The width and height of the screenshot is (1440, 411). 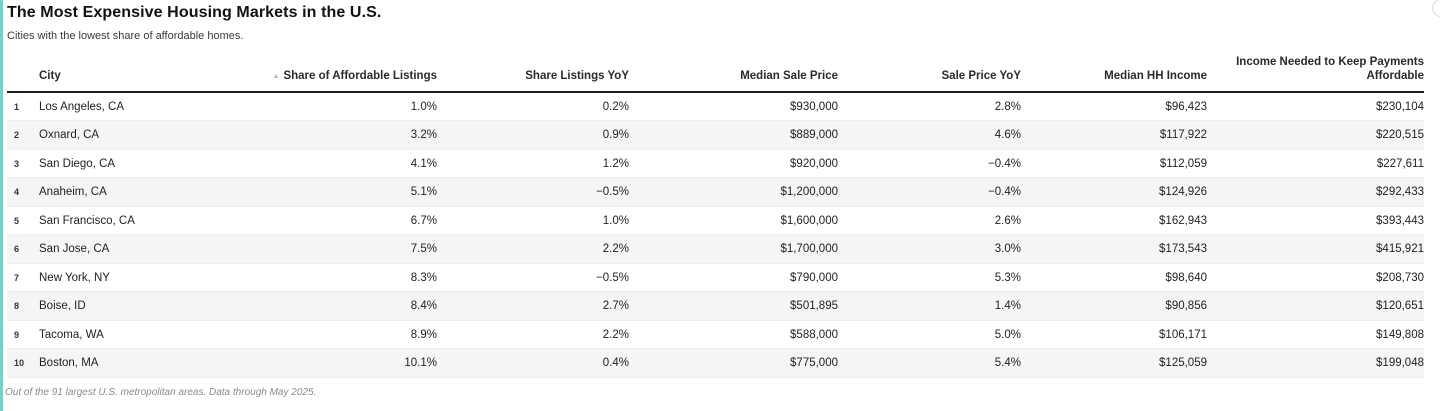 What do you see at coordinates (17, 192) in the screenshot?
I see `rank-cell: 4` at bounding box center [17, 192].